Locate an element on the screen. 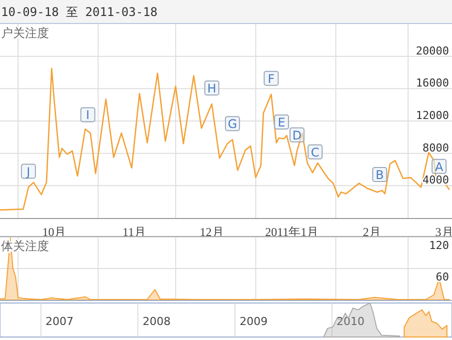 The width and height of the screenshot is (452, 340). annotation: H is located at coordinates (211, 89).